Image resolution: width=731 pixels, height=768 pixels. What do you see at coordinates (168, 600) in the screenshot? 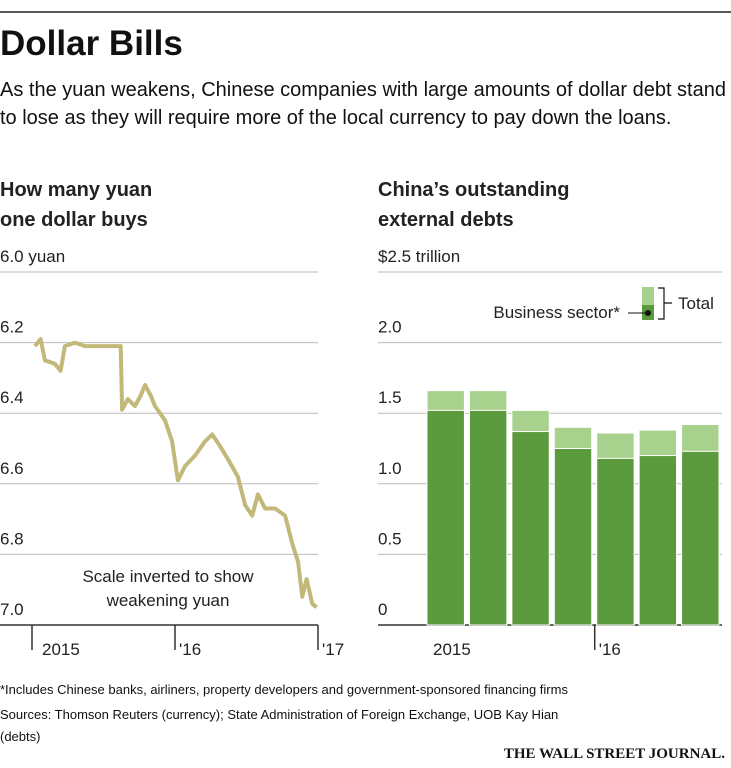
I see `annotation: weakening yuan` at bounding box center [168, 600].